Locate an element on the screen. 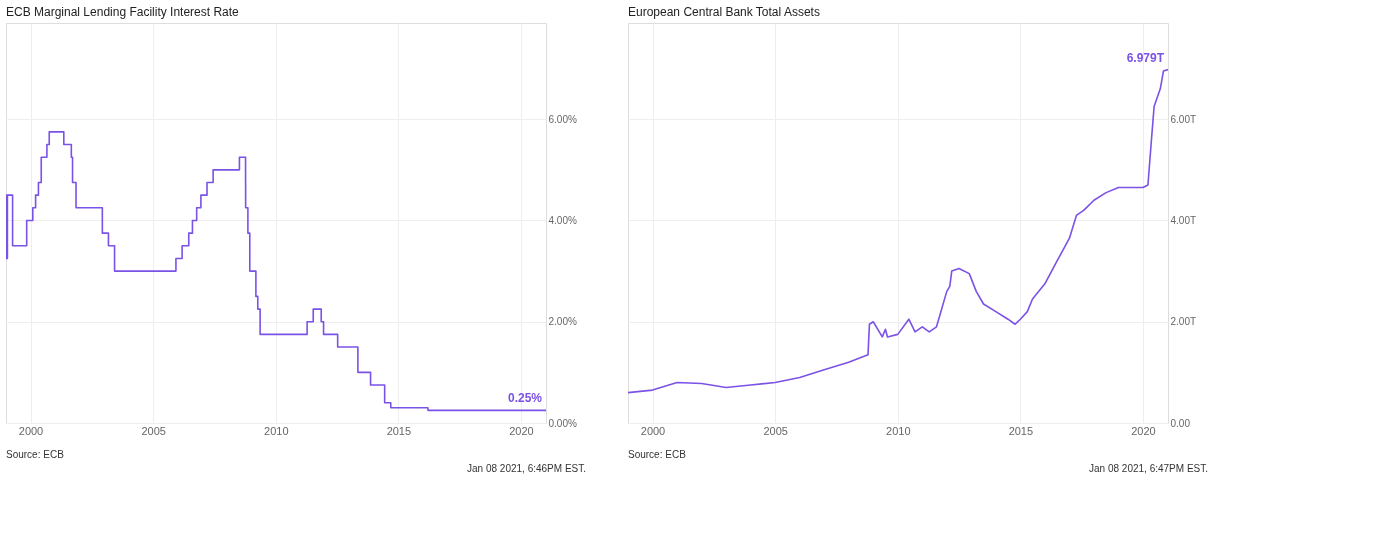  text: Jan 08 2021, 6:47PM EST. is located at coordinates (1148, 468).